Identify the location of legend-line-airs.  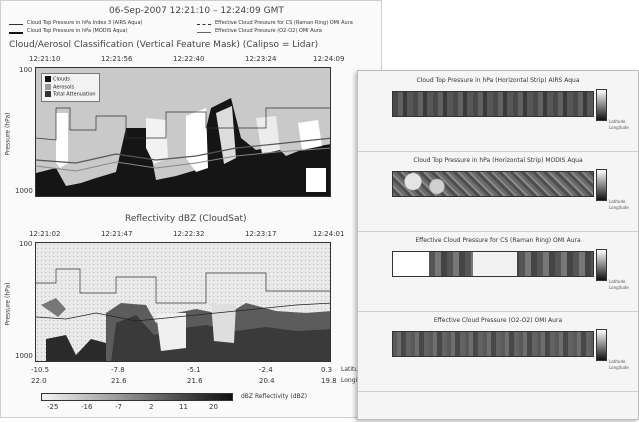
(16, 24).